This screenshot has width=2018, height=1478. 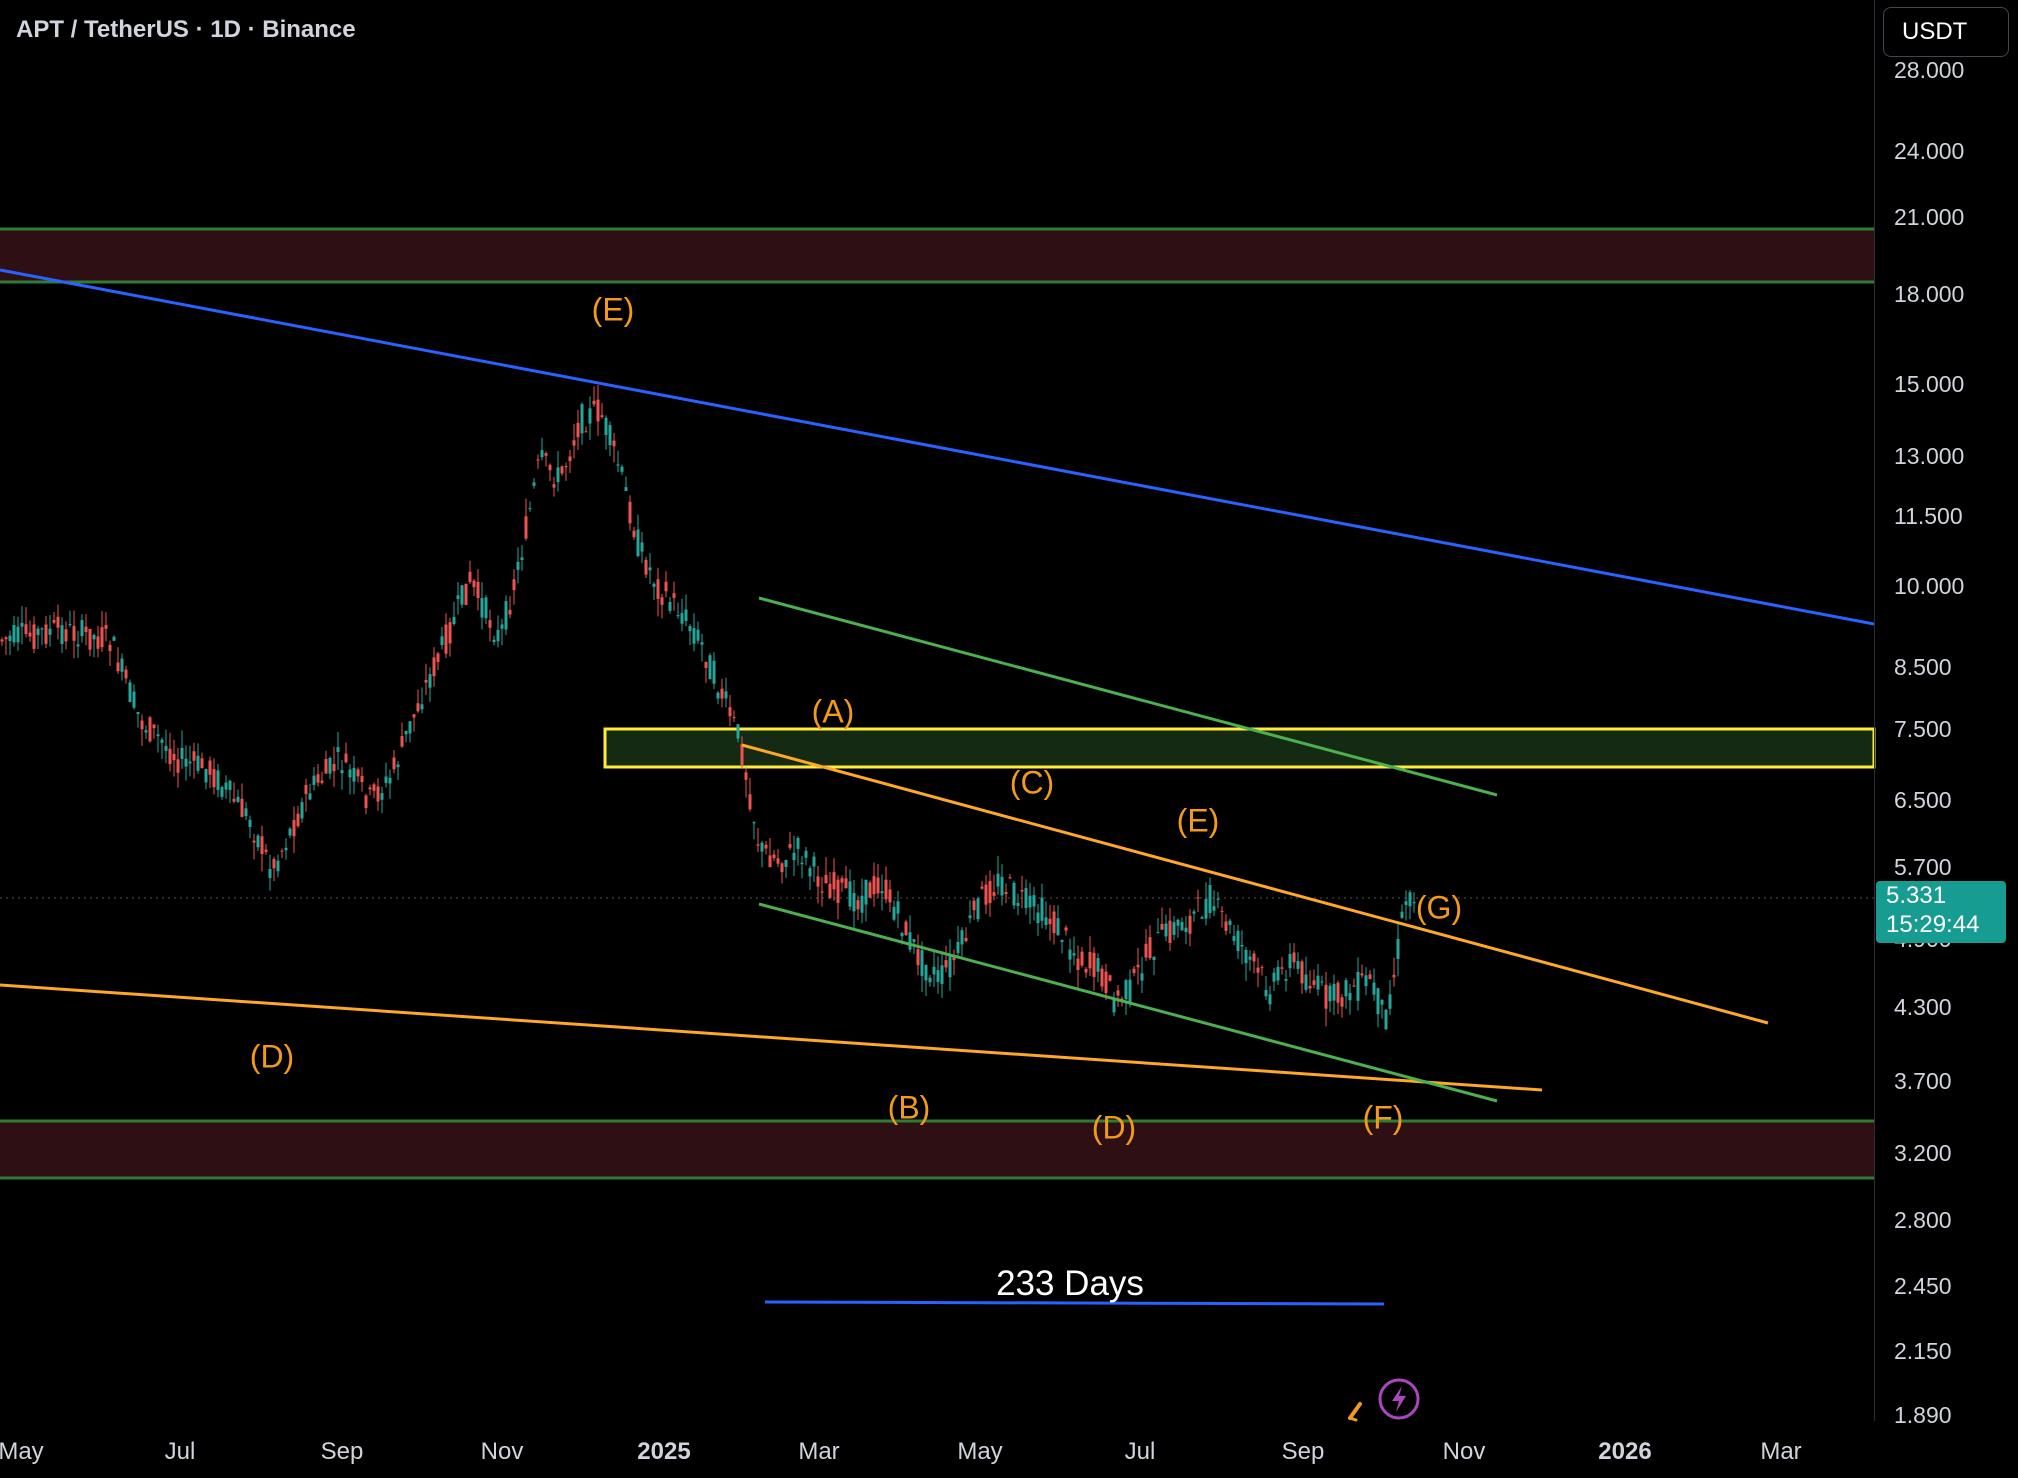 What do you see at coordinates (502, 1451) in the screenshot?
I see `time-tick: Nov` at bounding box center [502, 1451].